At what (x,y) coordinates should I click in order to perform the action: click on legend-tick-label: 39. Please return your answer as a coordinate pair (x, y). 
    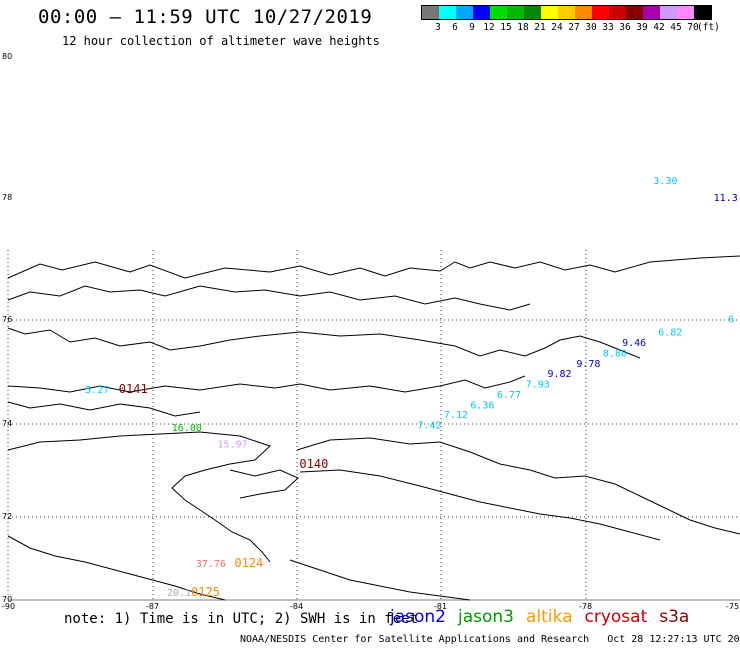
    Looking at the image, I should click on (642, 27).